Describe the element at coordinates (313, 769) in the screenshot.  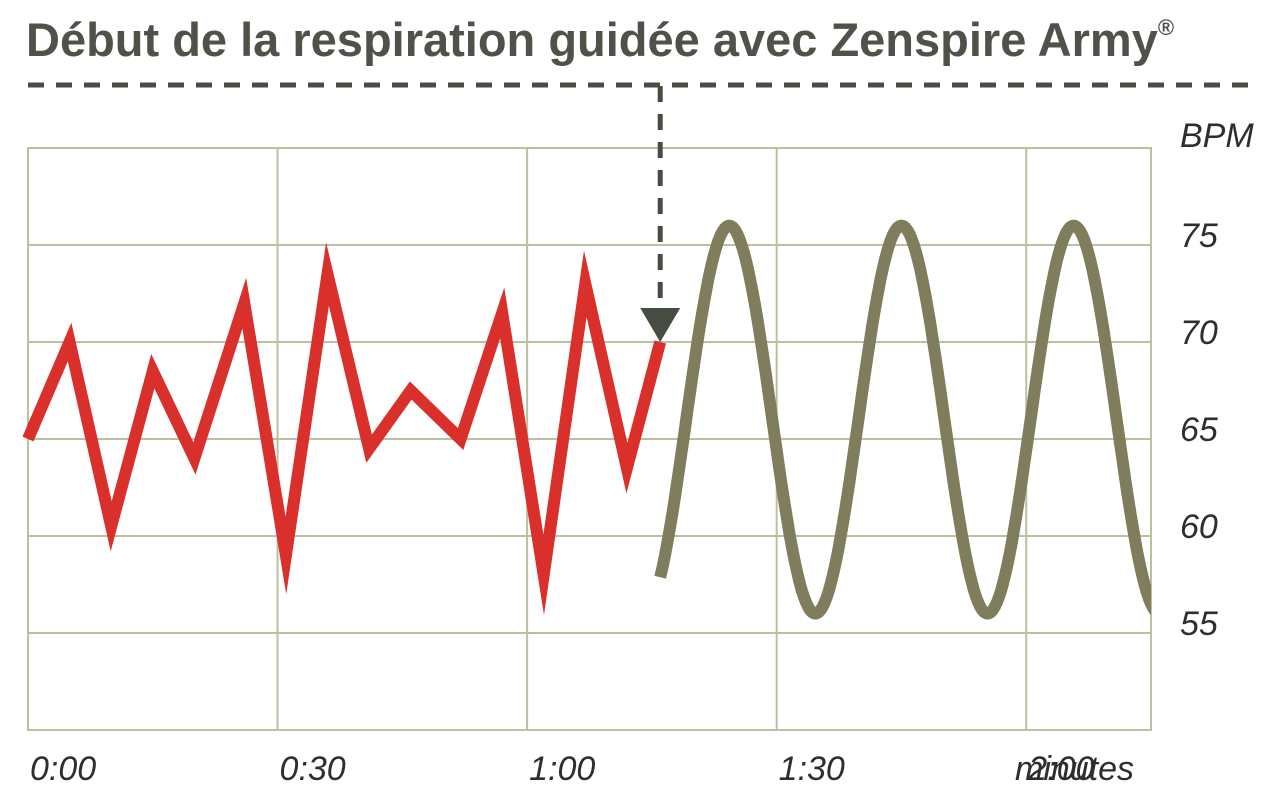
I see `x-tick-label: 0:30` at that location.